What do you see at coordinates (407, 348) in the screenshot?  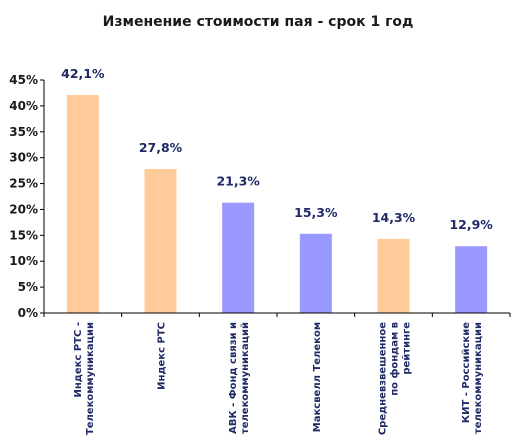 I see `category-label-line: рейтинге` at bounding box center [407, 348].